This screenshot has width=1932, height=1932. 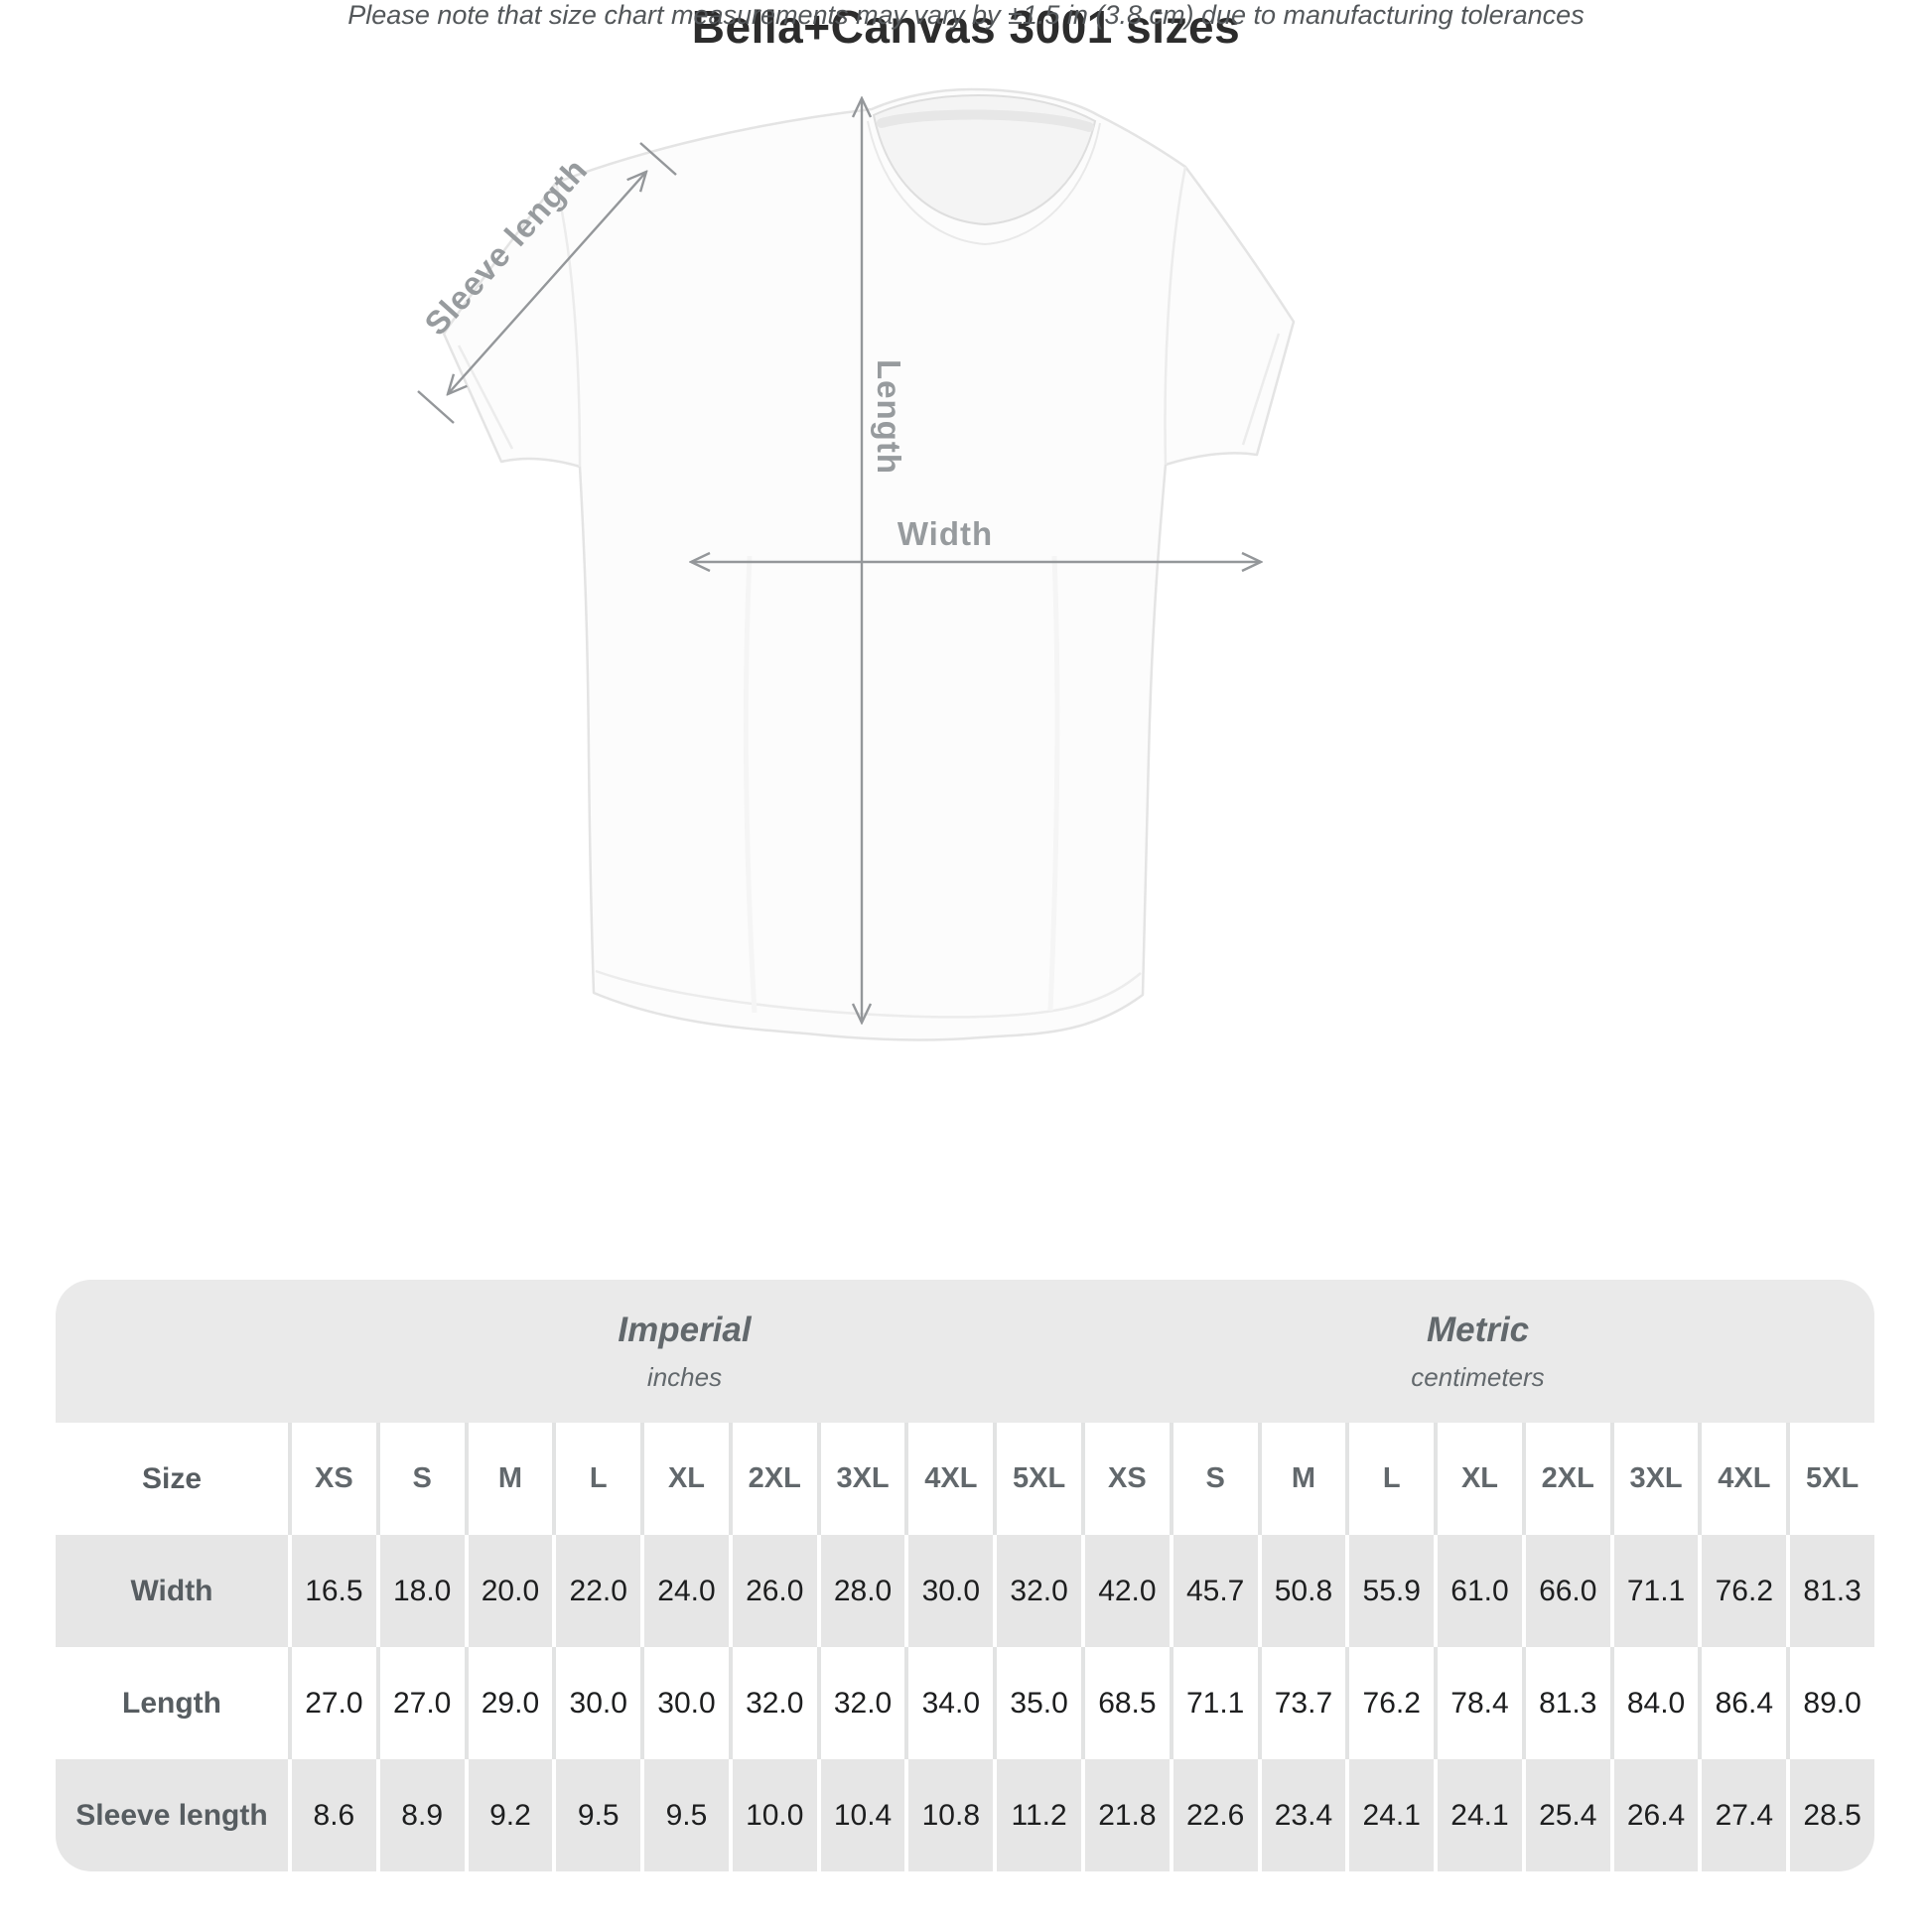 I want to click on metric-value: 86.4, so click(x=1742, y=1703).